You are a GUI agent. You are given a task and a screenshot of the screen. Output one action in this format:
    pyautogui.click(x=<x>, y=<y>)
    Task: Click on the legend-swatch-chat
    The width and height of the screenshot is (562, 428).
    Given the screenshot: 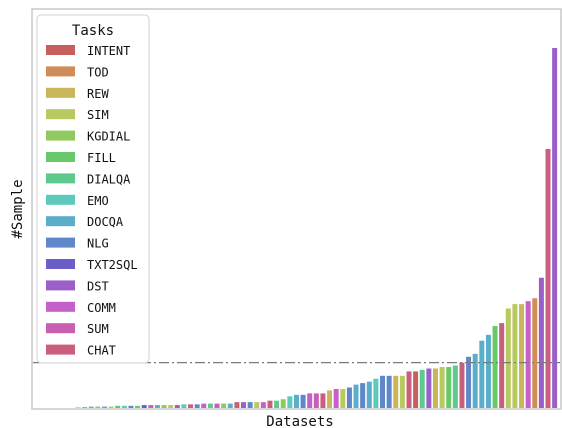 What is the action you would take?
    pyautogui.click(x=60, y=349)
    